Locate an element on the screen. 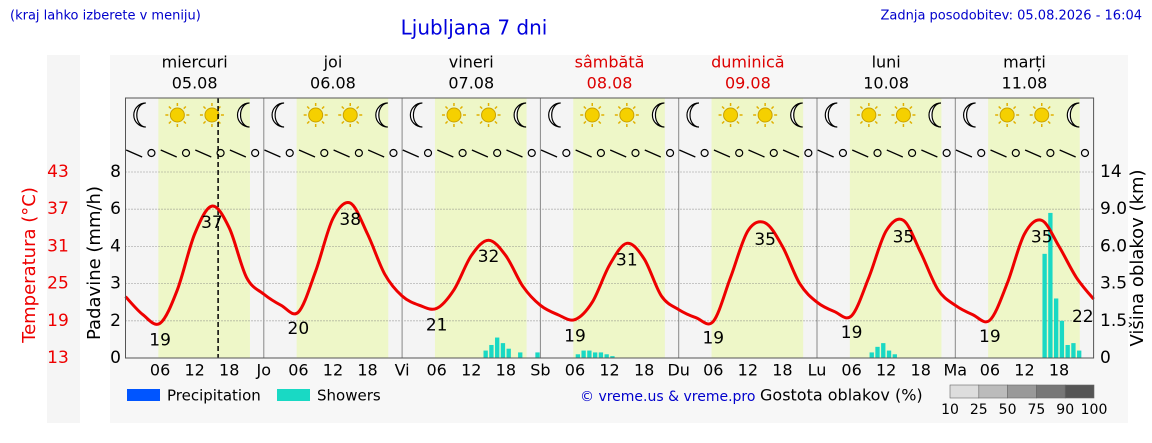 This screenshot has height=443, width=1152. temp-tick-label: 37 is located at coordinates (58, 209).